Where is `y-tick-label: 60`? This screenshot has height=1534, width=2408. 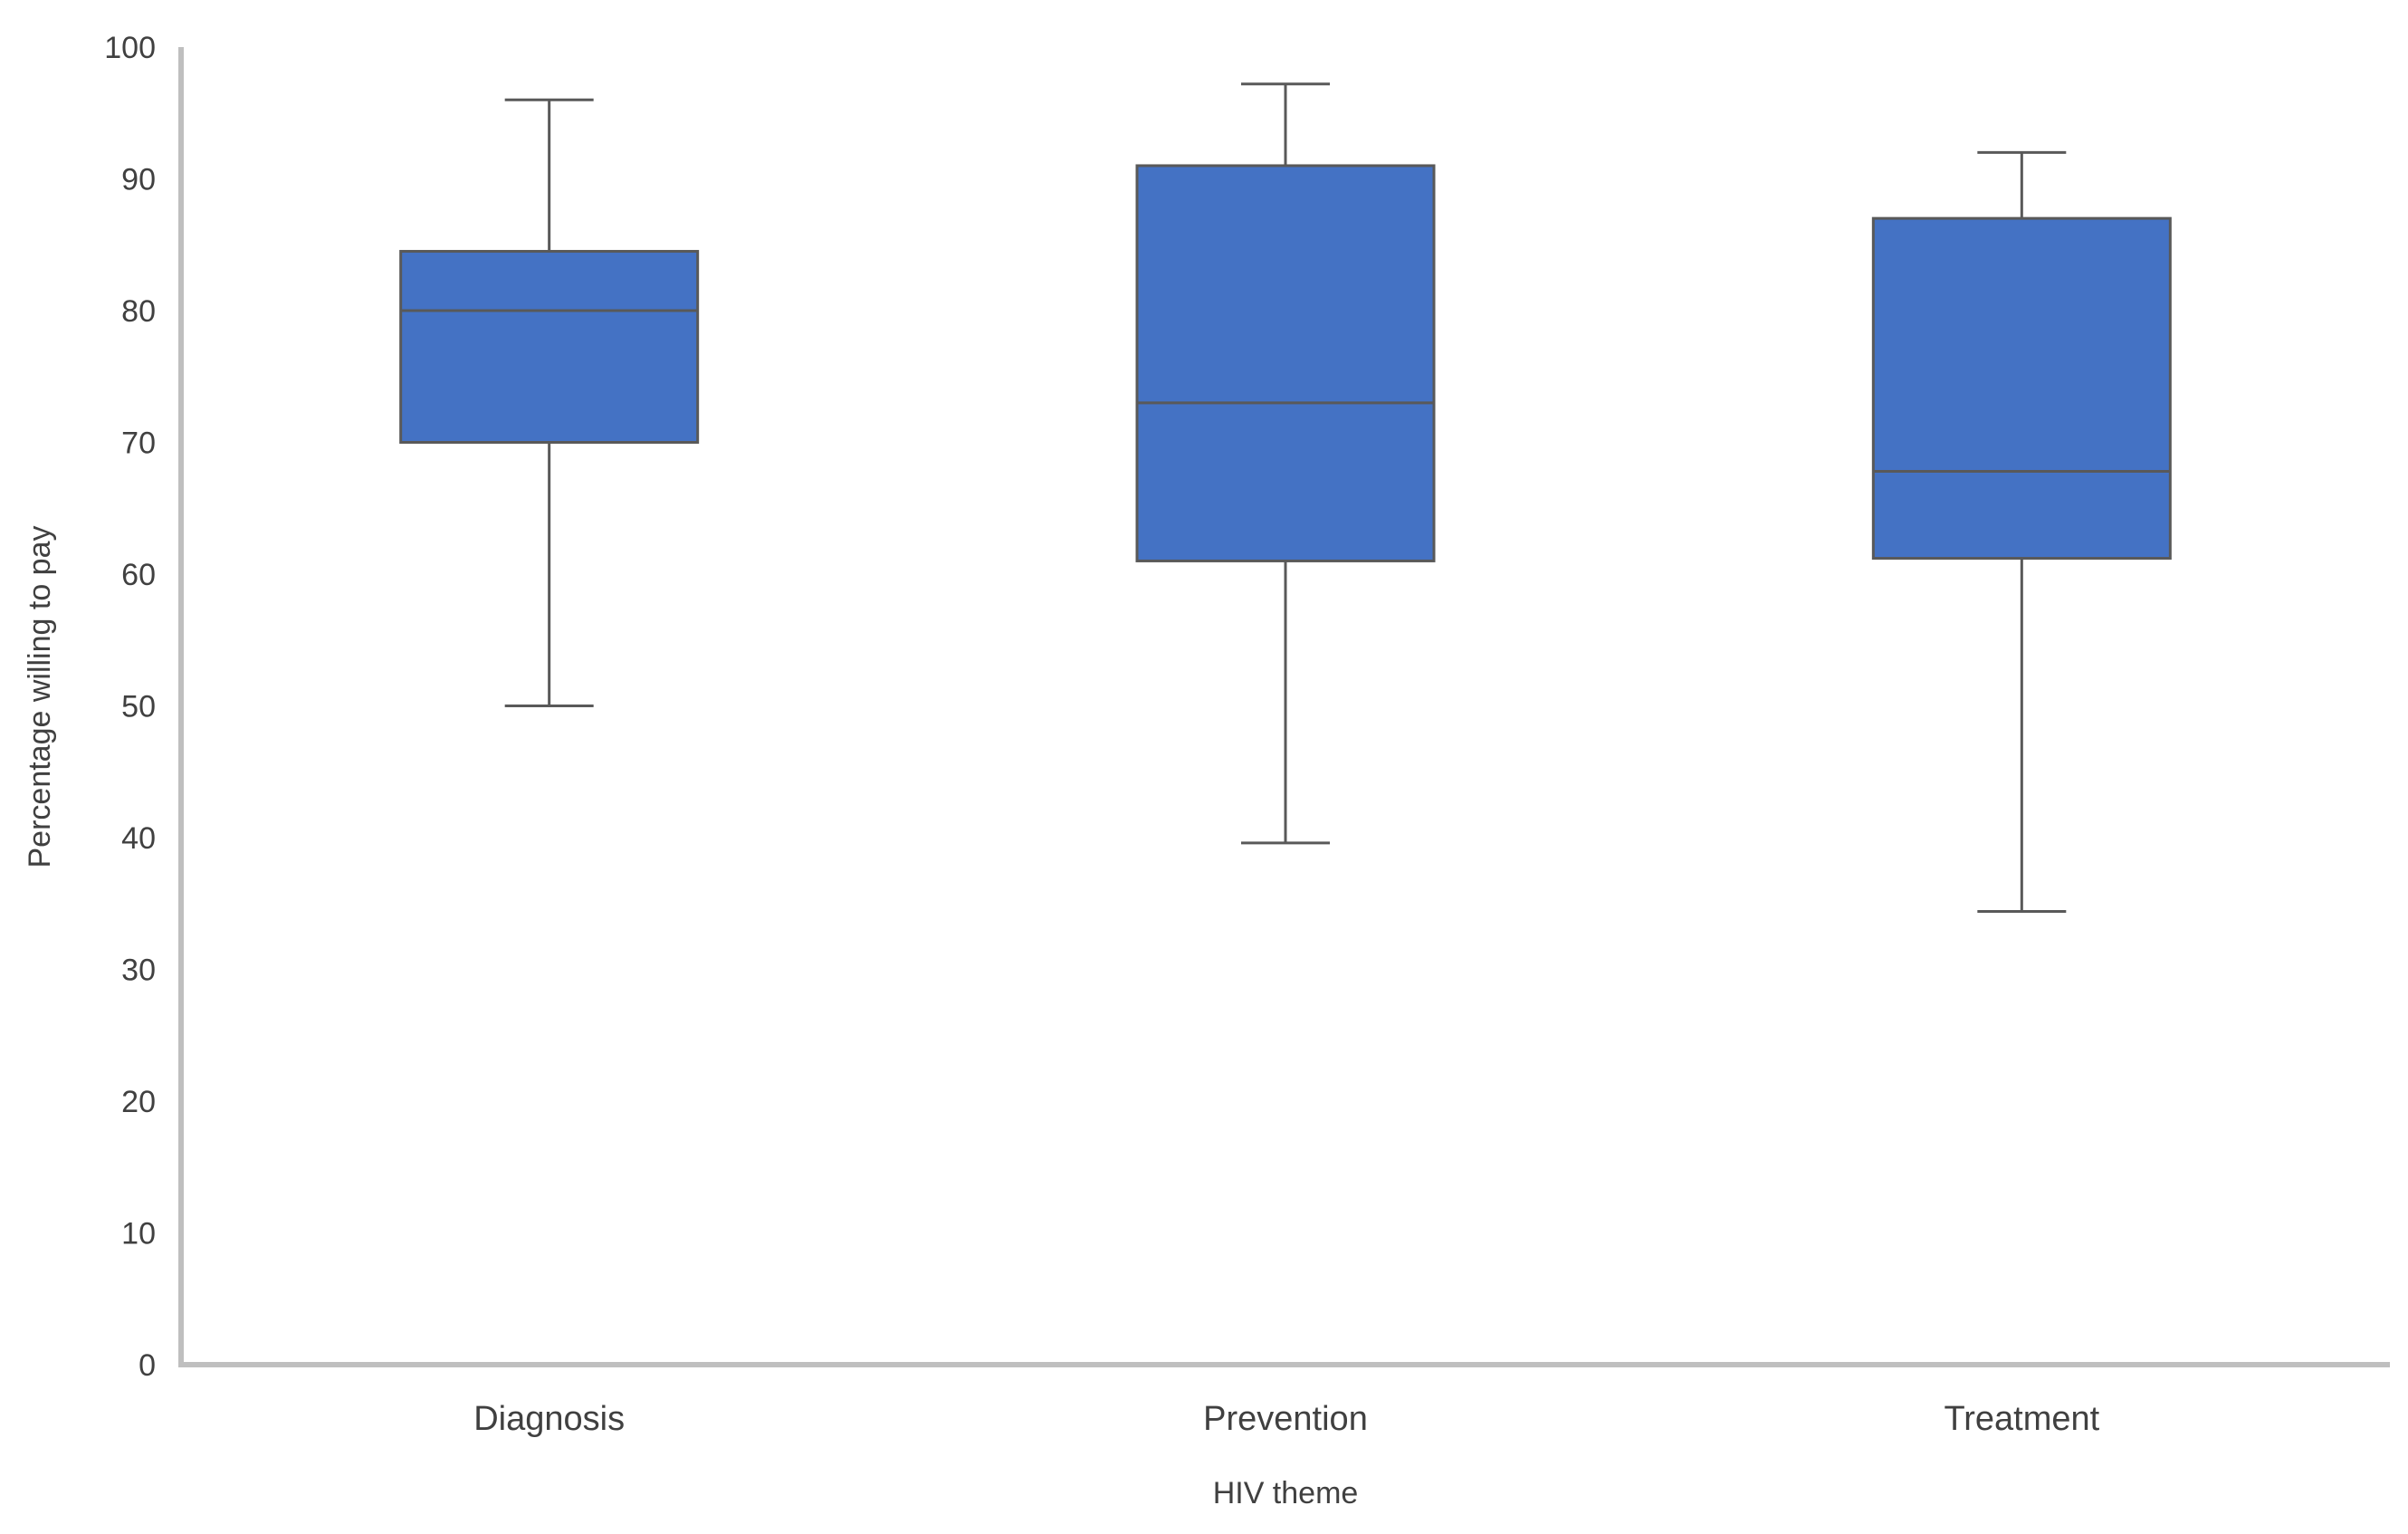
y-tick-label: 60 is located at coordinates (138, 575).